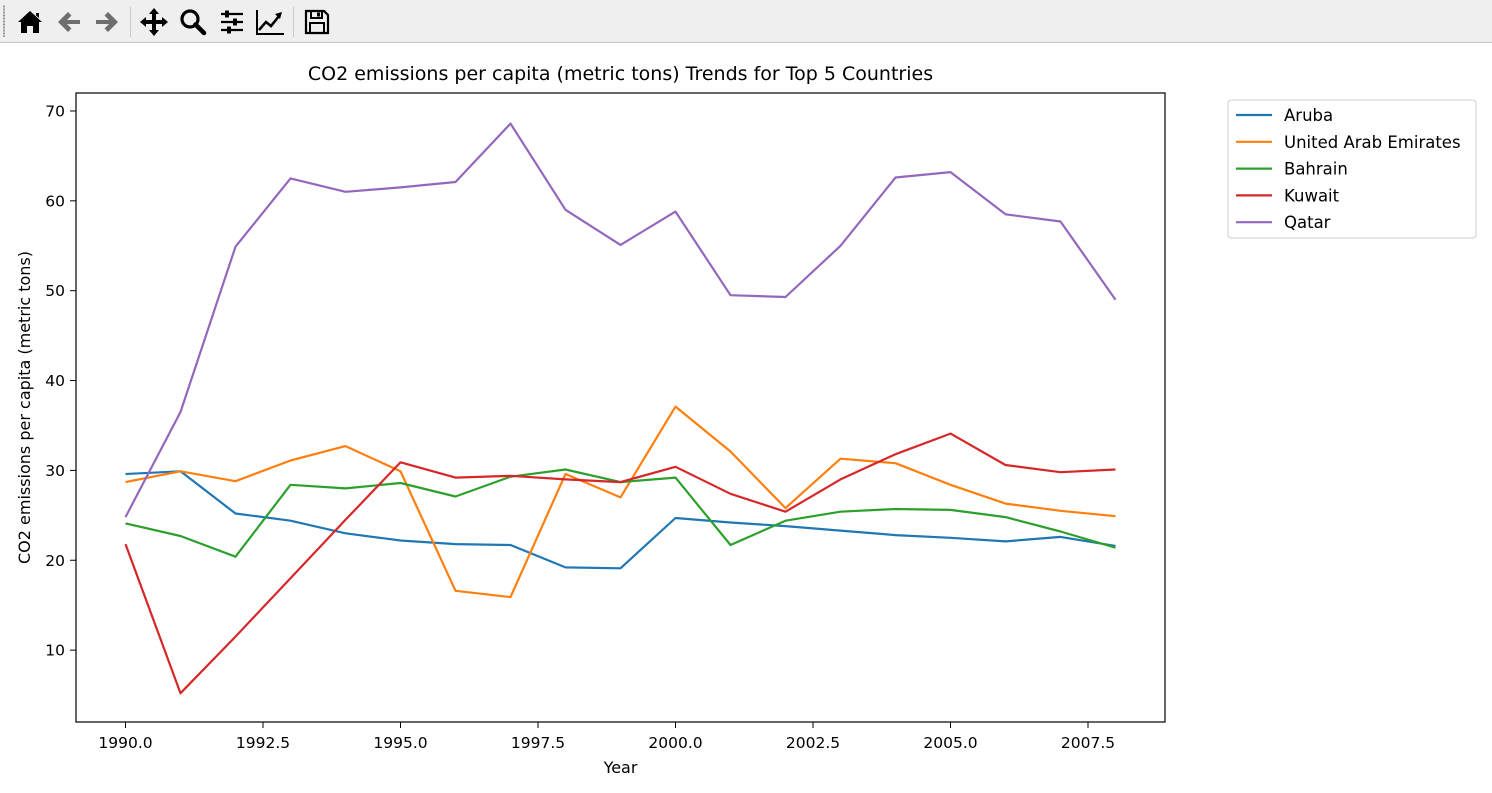 This screenshot has width=1492, height=793. I want to click on configure-subplots-icon, so click(232, 22).